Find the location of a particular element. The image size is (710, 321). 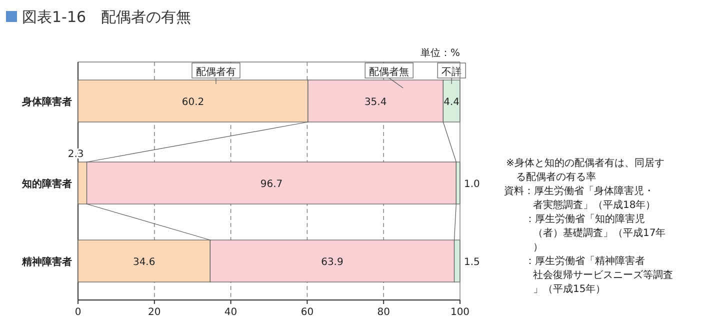

y-tick-label: 知的障害者 is located at coordinates (46, 184).